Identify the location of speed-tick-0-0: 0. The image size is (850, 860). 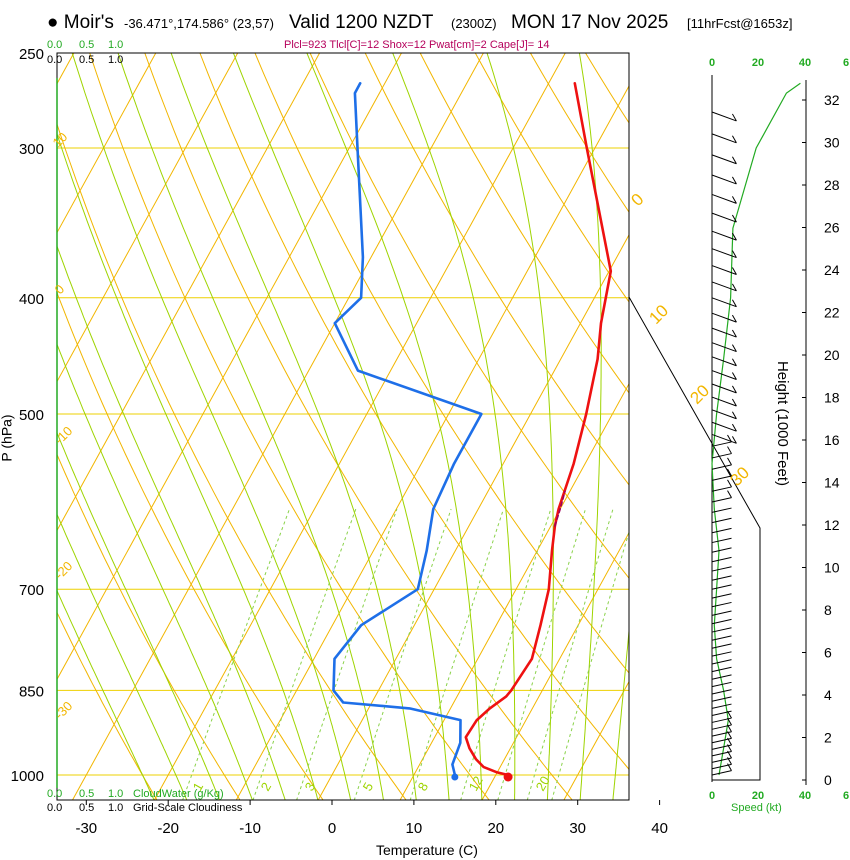
(712, 63).